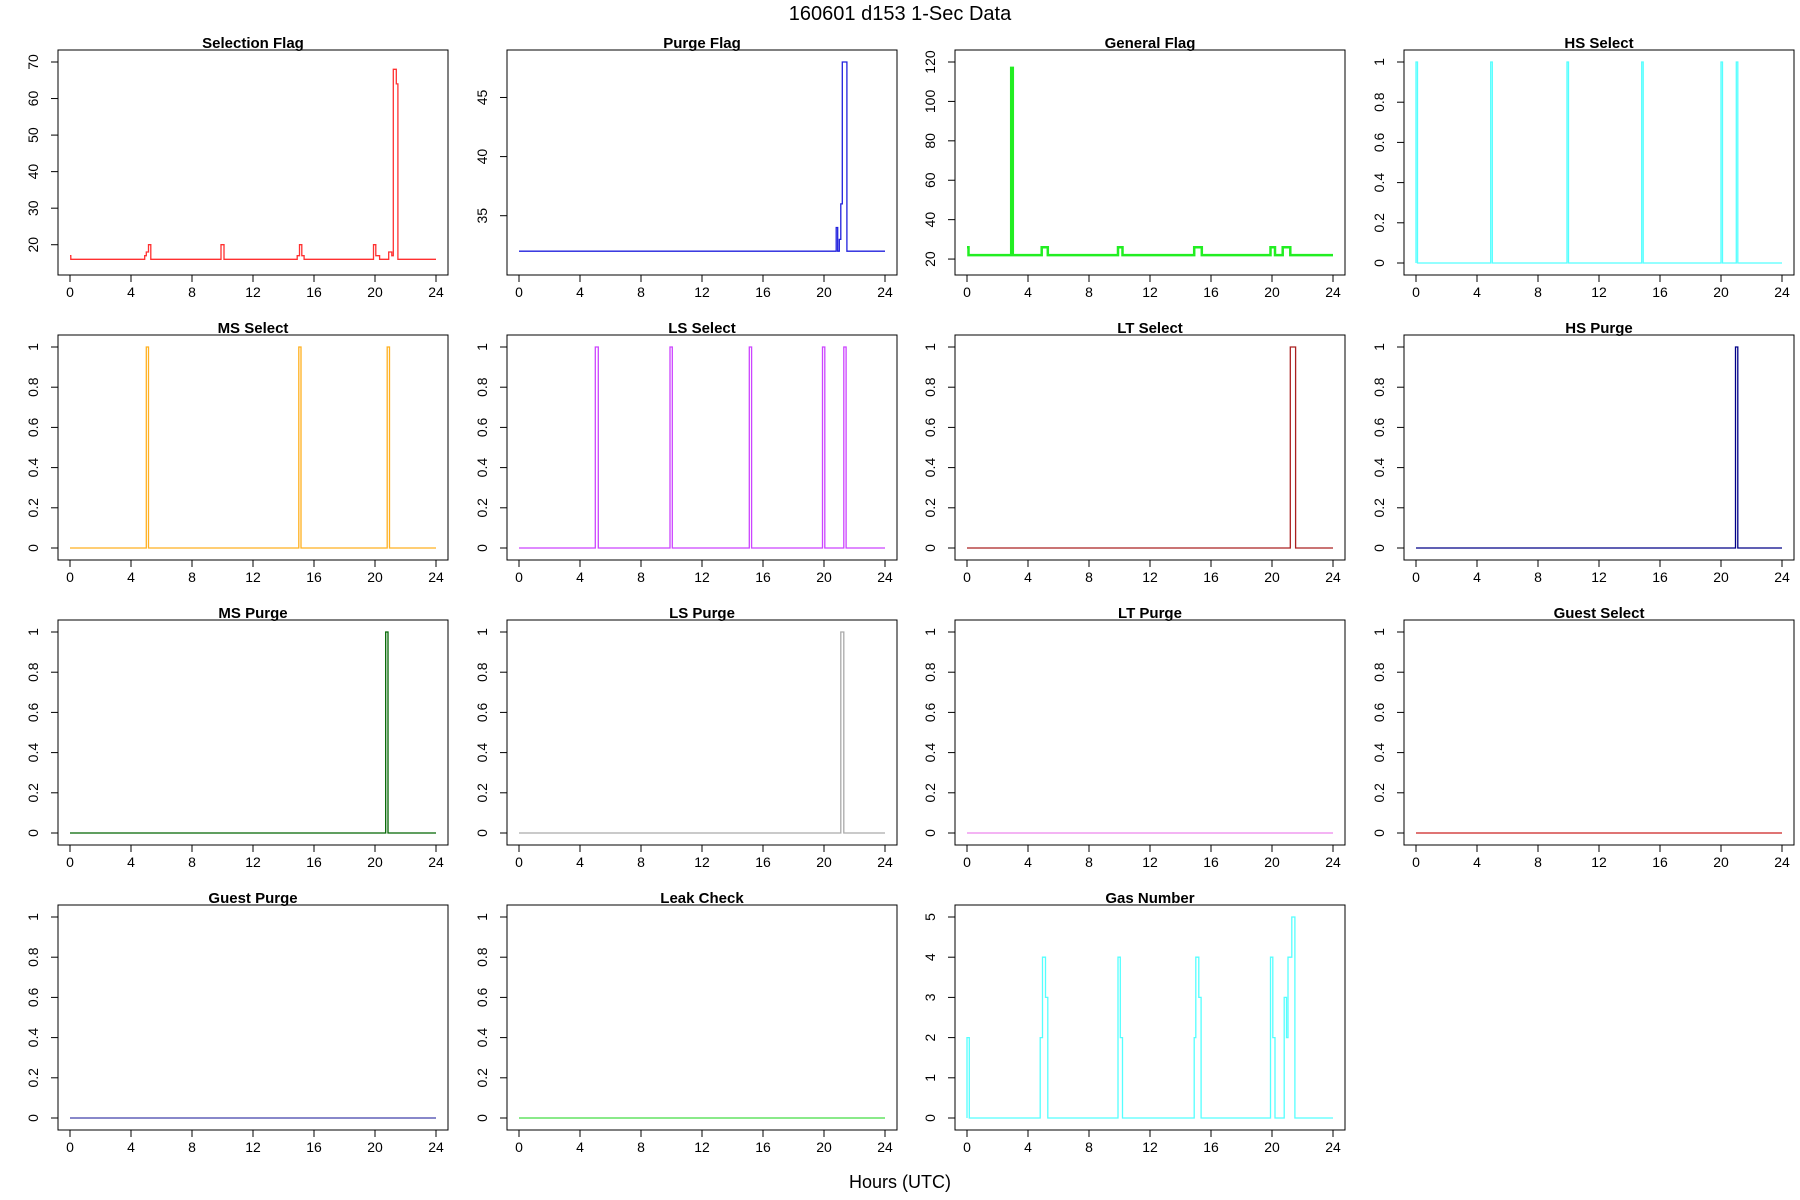 The image size is (1800, 1200). What do you see at coordinates (1150, 43) in the screenshot?
I see `panel-title: General Flag` at bounding box center [1150, 43].